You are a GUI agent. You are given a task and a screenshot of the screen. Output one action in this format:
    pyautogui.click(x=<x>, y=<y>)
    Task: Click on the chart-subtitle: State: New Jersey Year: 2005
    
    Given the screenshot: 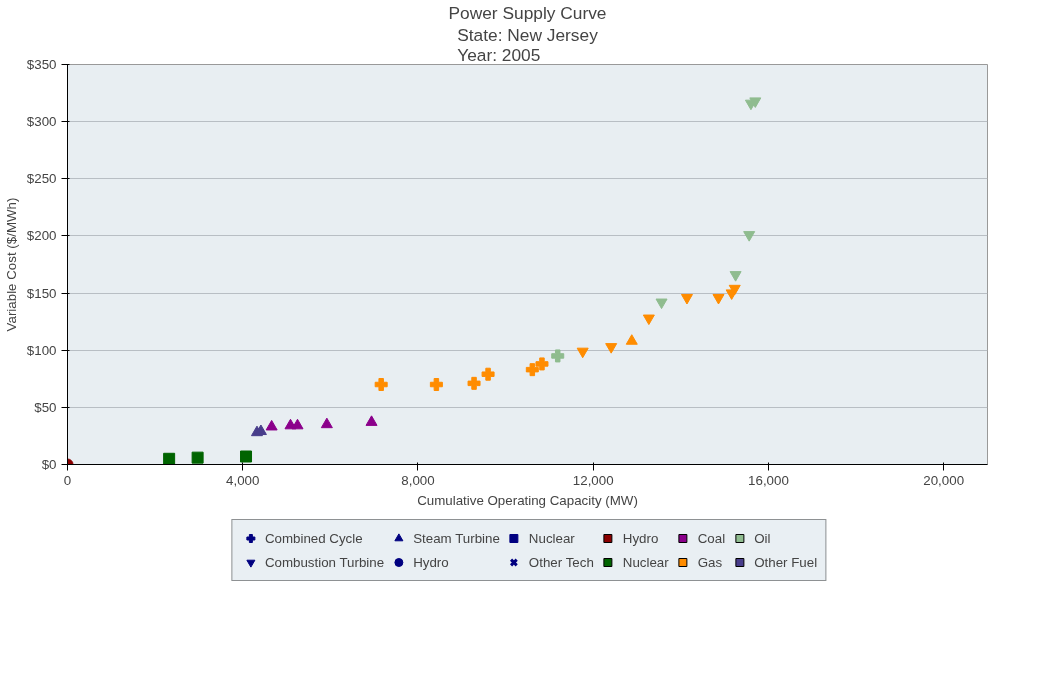 What is the action you would take?
    pyautogui.click(x=528, y=44)
    